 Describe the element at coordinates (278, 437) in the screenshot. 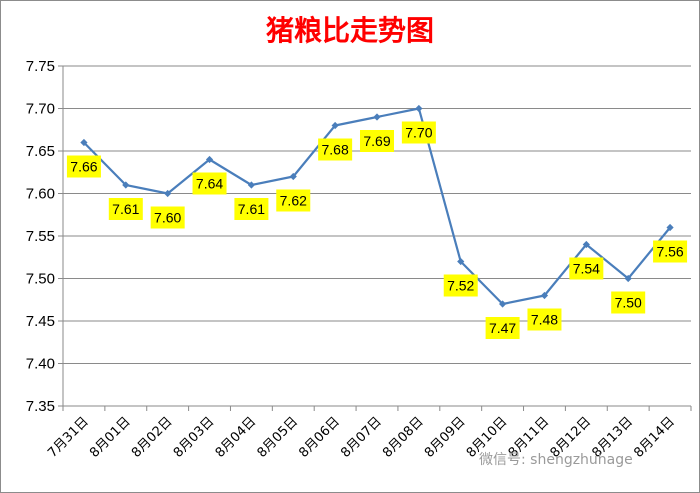

I see `x-tick-label: 8月05日` at that location.